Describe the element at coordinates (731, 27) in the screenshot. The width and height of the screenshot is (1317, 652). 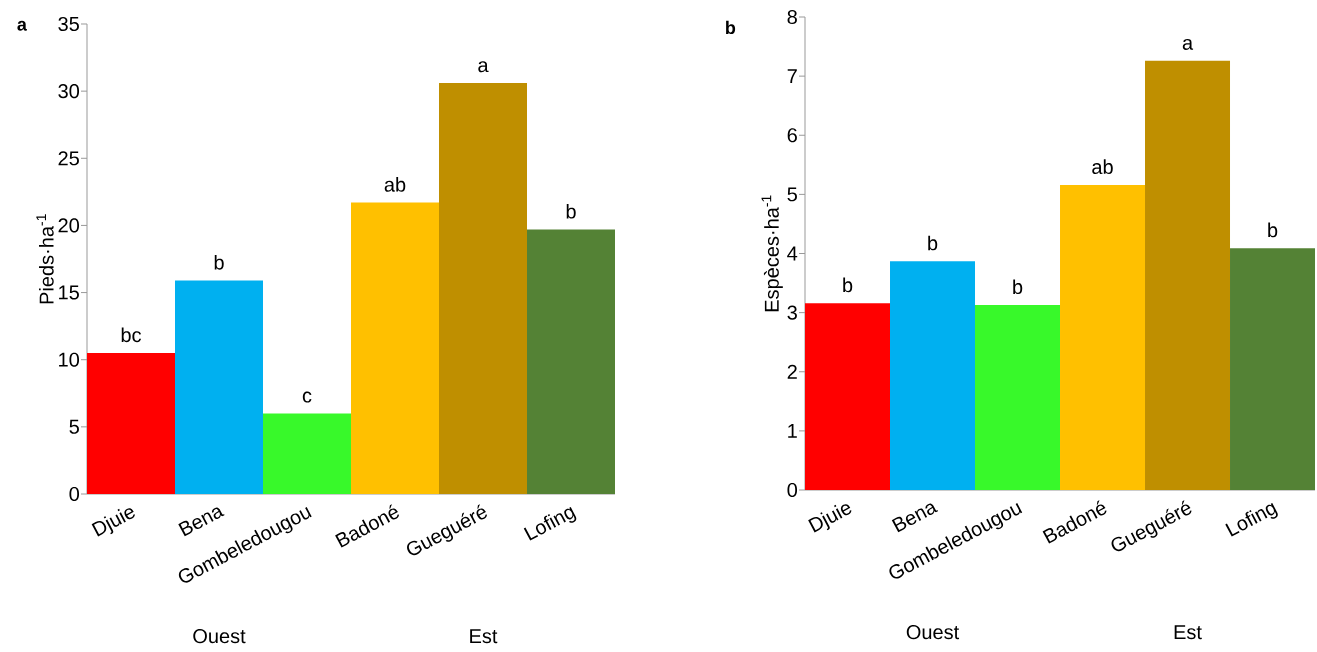
I see `chart-title: b` at that location.